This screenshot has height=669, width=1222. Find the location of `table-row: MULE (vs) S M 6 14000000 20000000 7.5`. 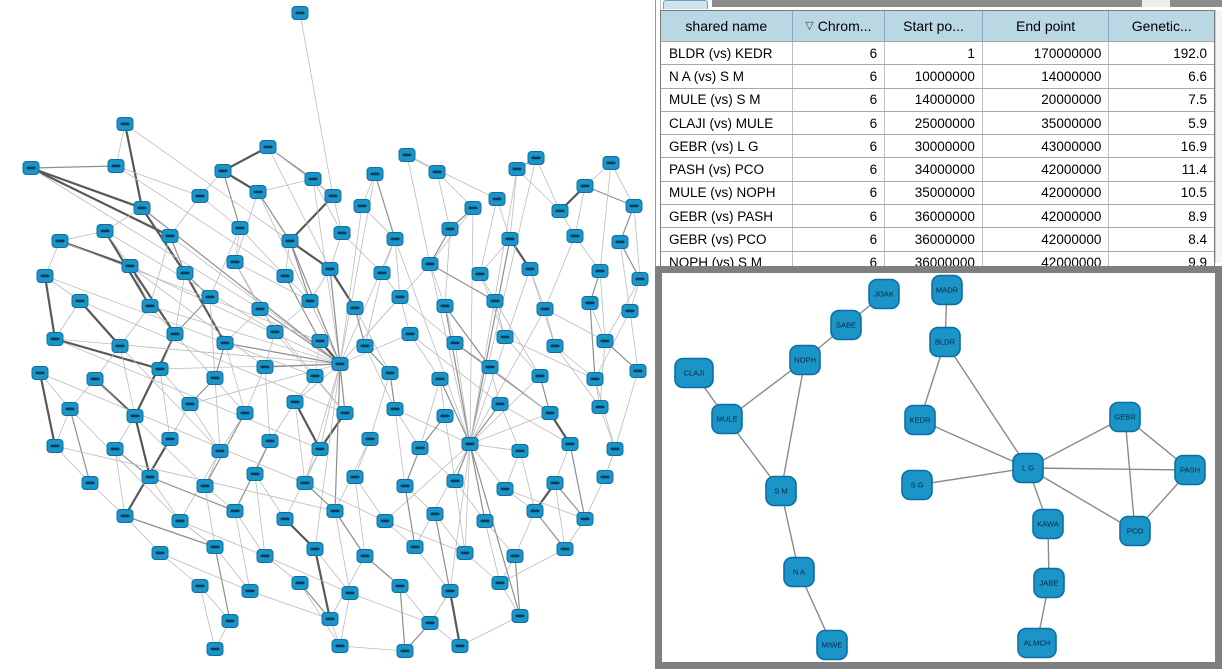

table-row: MULE (vs) S M 6 14000000 20000000 7.5 is located at coordinates (937, 99).